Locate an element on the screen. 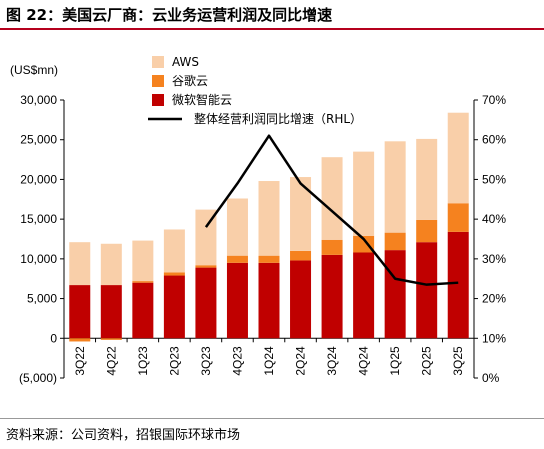 Image resolution: width=544 pixels, height=449 pixels. left-axis-tick-label: 0 is located at coordinates (53, 338).